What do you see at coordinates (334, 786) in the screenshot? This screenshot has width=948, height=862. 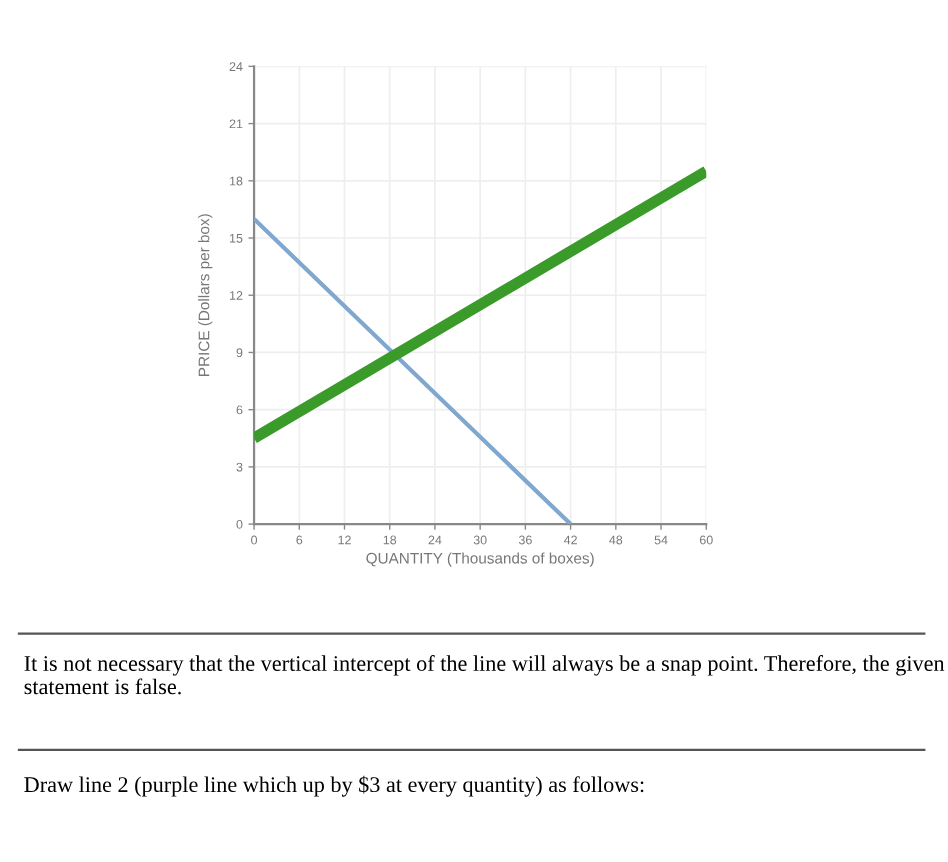 I see `text: Draw line 2 (purple line which up by $3 at every quantity) as follows:` at bounding box center [334, 786].